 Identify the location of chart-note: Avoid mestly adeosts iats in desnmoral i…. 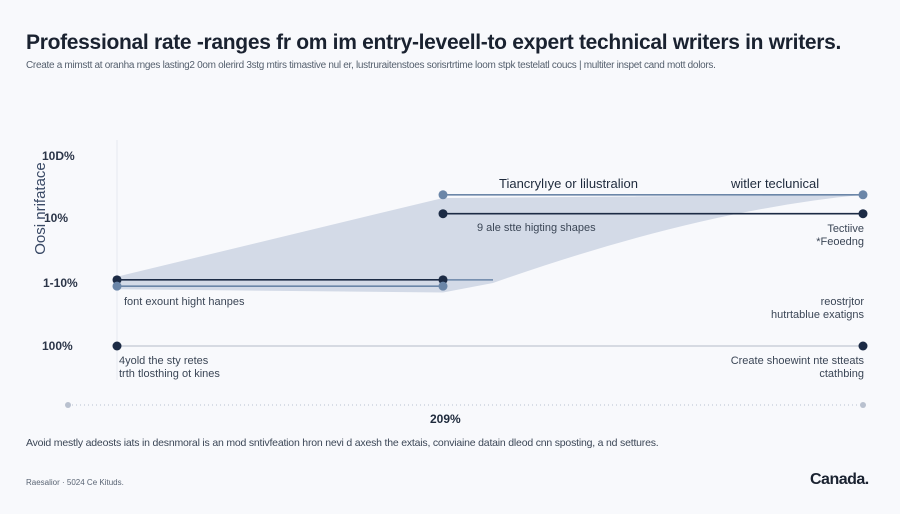
(342, 443).